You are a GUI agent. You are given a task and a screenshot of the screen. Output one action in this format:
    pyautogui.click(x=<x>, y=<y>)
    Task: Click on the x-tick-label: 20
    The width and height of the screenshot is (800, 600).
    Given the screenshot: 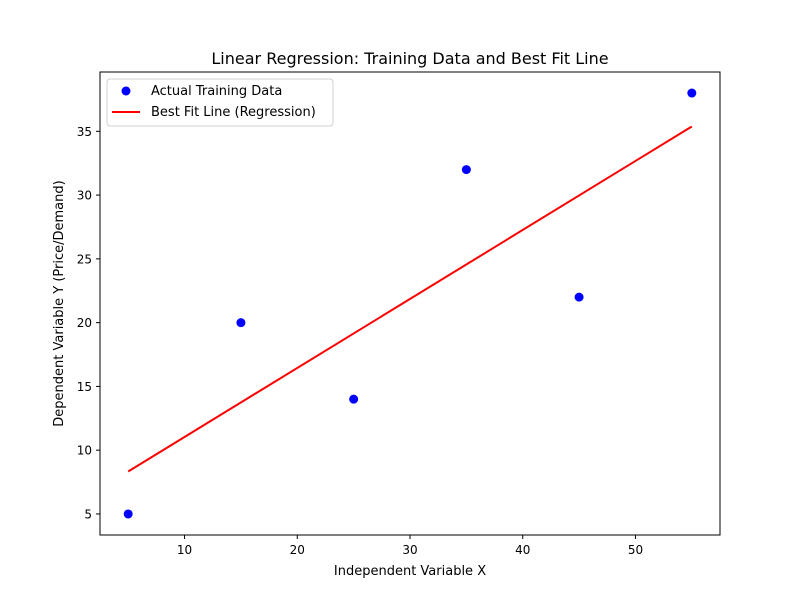 What is the action you would take?
    pyautogui.click(x=297, y=550)
    